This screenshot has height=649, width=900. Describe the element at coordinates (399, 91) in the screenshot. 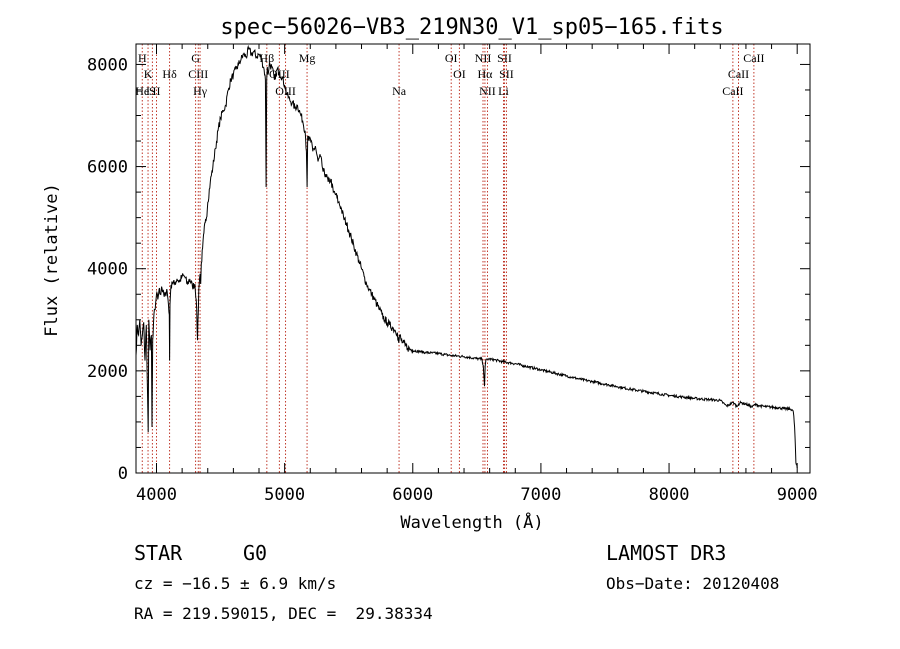

I see `line-label: Na` at that location.